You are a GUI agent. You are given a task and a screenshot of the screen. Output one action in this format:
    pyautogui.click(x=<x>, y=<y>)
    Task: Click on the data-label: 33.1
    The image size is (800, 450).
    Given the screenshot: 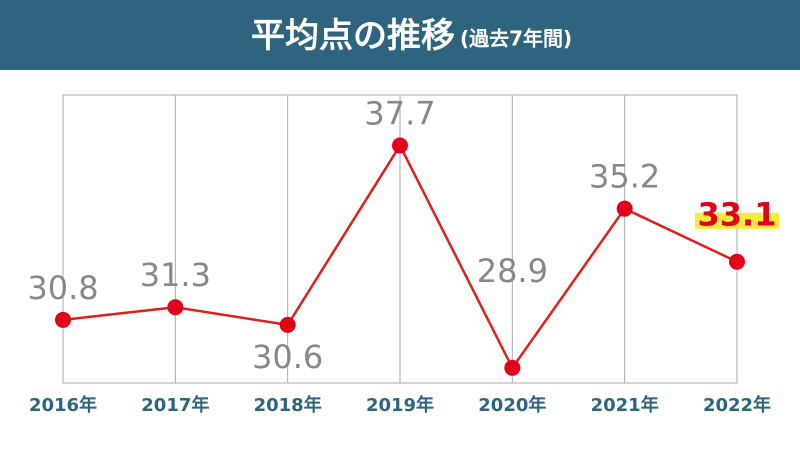 What is the action you would take?
    pyautogui.click(x=737, y=215)
    